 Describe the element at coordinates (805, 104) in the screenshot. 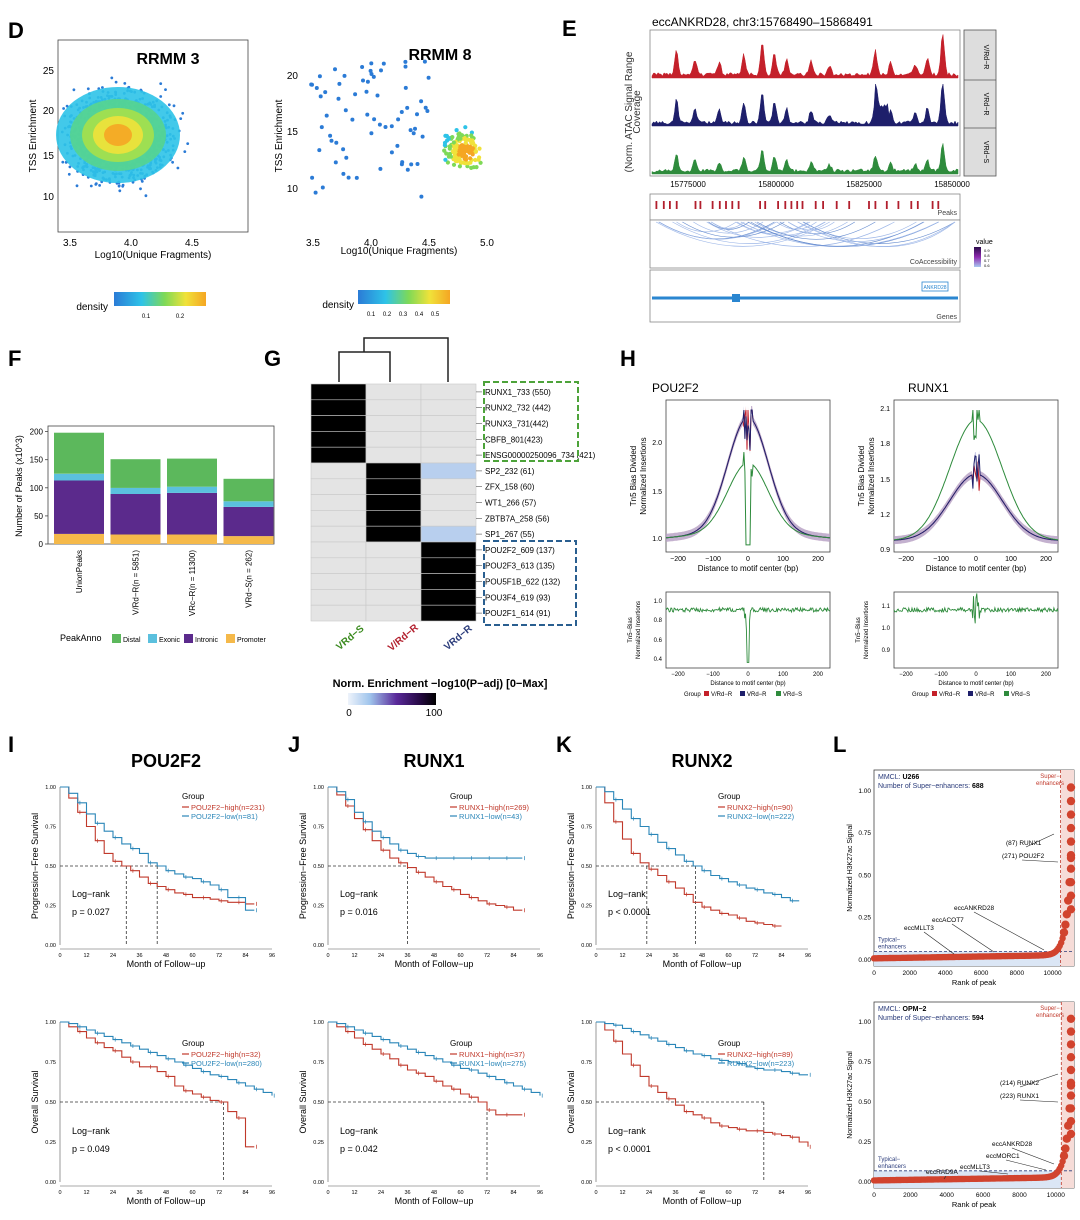

I see `e-coverage-tracks` at that location.